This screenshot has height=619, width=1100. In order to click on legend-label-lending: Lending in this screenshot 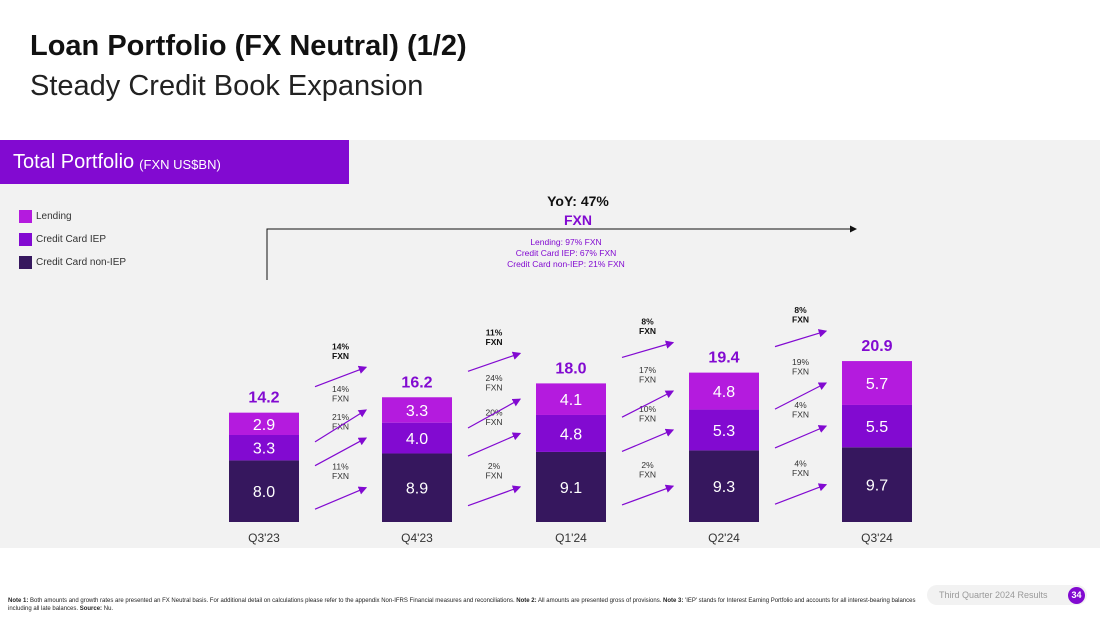, I will do `click(54, 216)`.